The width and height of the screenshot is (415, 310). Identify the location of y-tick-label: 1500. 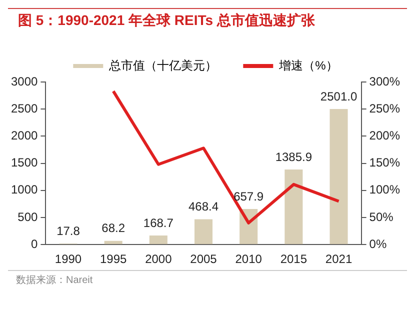
(24, 163).